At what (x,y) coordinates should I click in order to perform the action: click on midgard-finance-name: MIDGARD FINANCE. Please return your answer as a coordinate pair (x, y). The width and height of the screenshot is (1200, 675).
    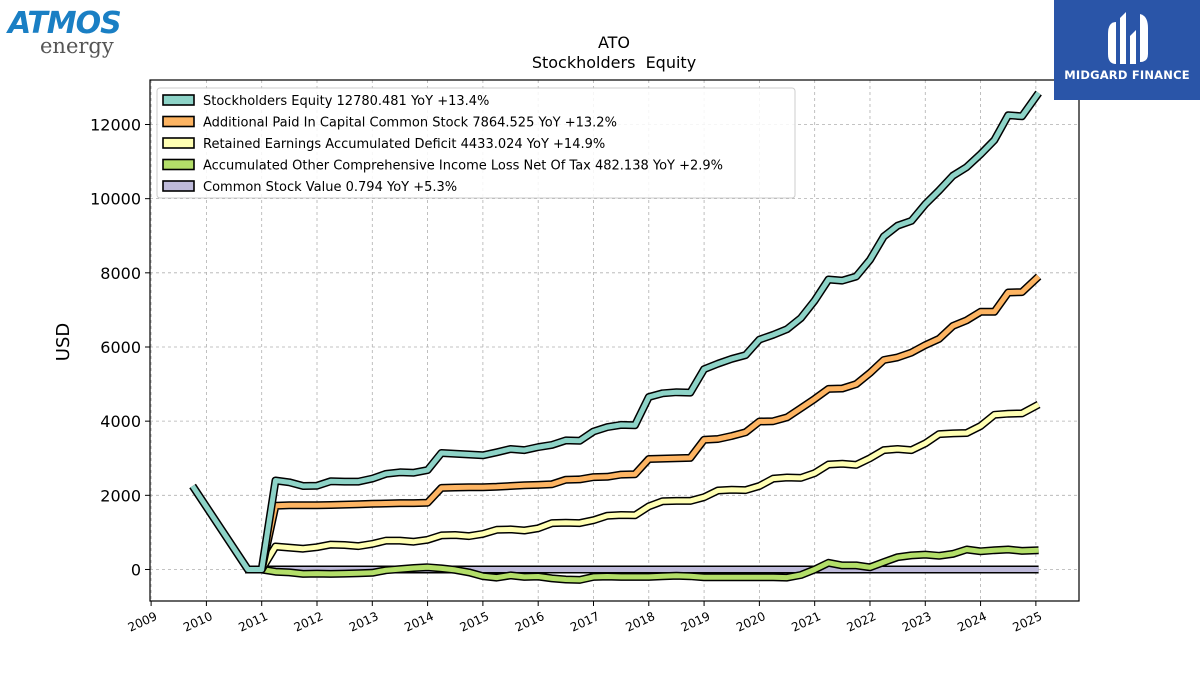
    Looking at the image, I should click on (1127, 75).